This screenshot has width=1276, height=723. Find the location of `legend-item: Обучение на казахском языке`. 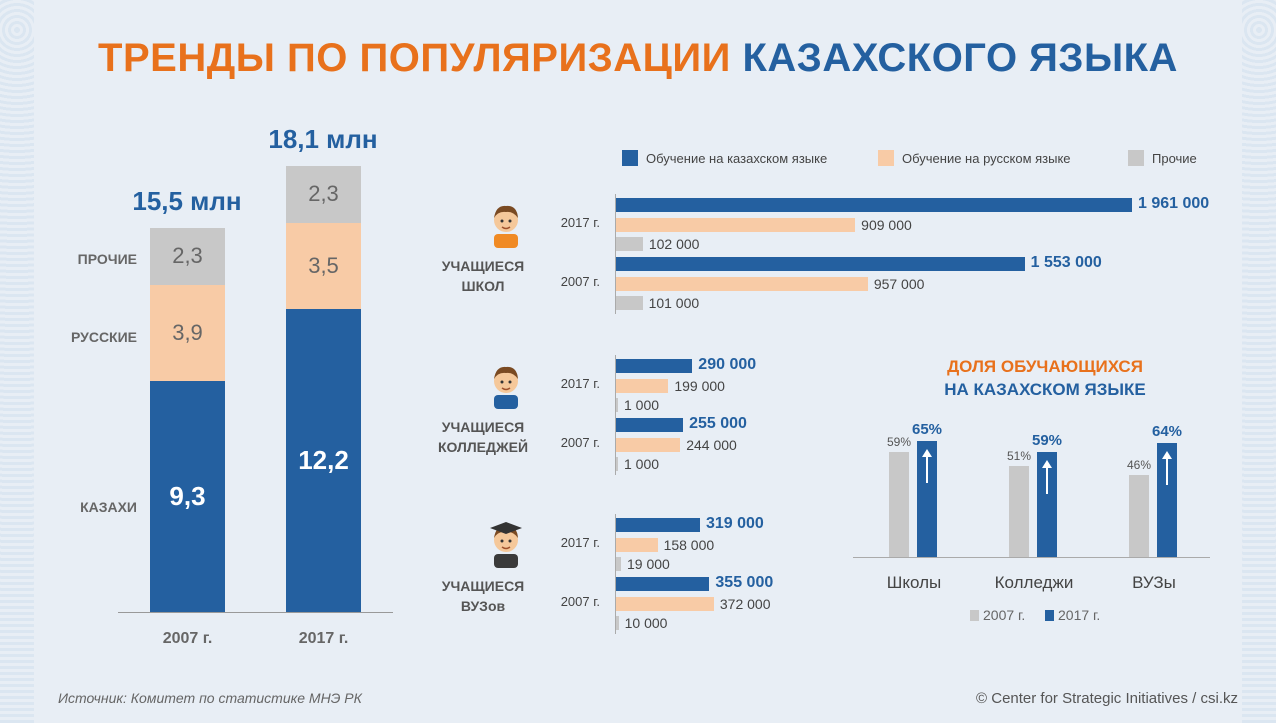

legend-item: Обучение на казахском языке is located at coordinates (724, 158).